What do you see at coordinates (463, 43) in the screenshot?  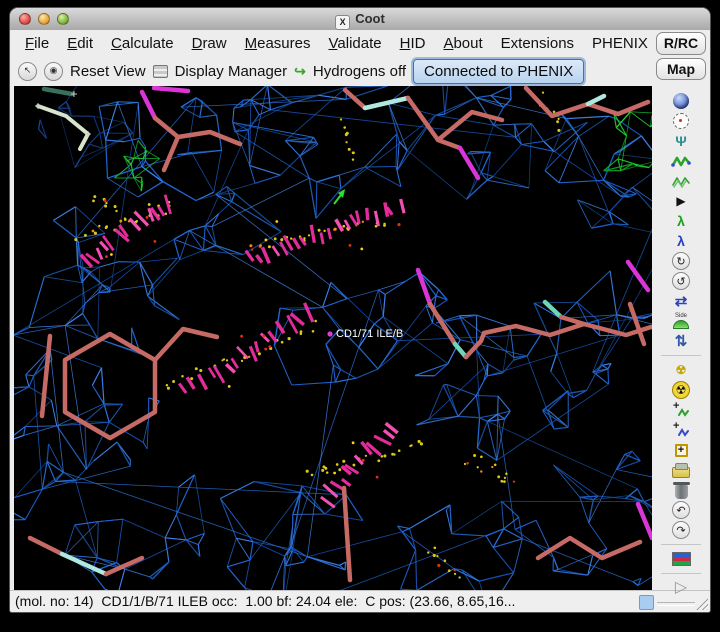 I see `menu-about: About` at bounding box center [463, 43].